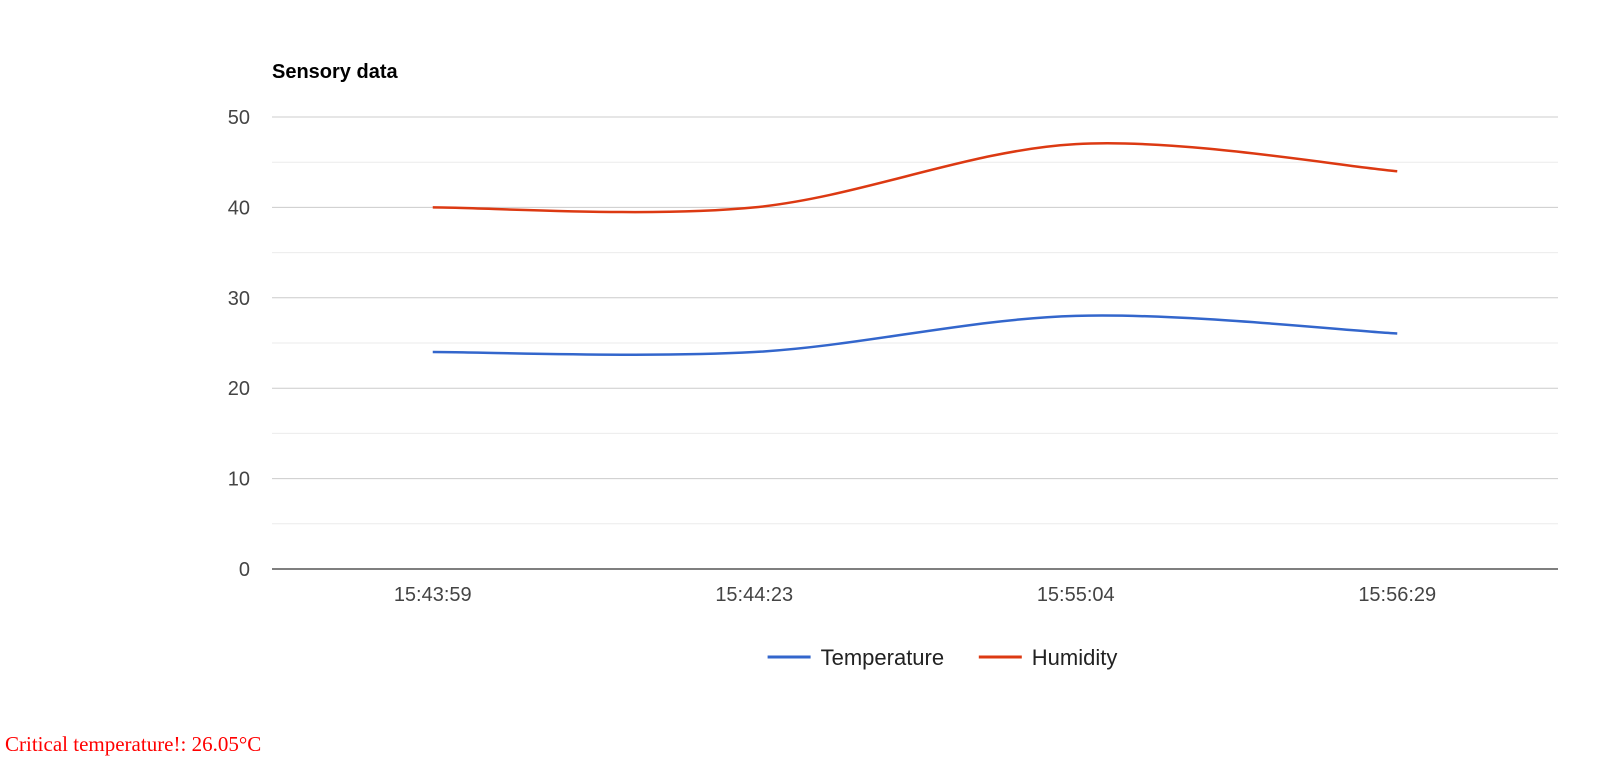 Image resolution: width=1603 pixels, height=780 pixels. What do you see at coordinates (883, 657) in the screenshot?
I see `legend-label-temperature: Temperature` at bounding box center [883, 657].